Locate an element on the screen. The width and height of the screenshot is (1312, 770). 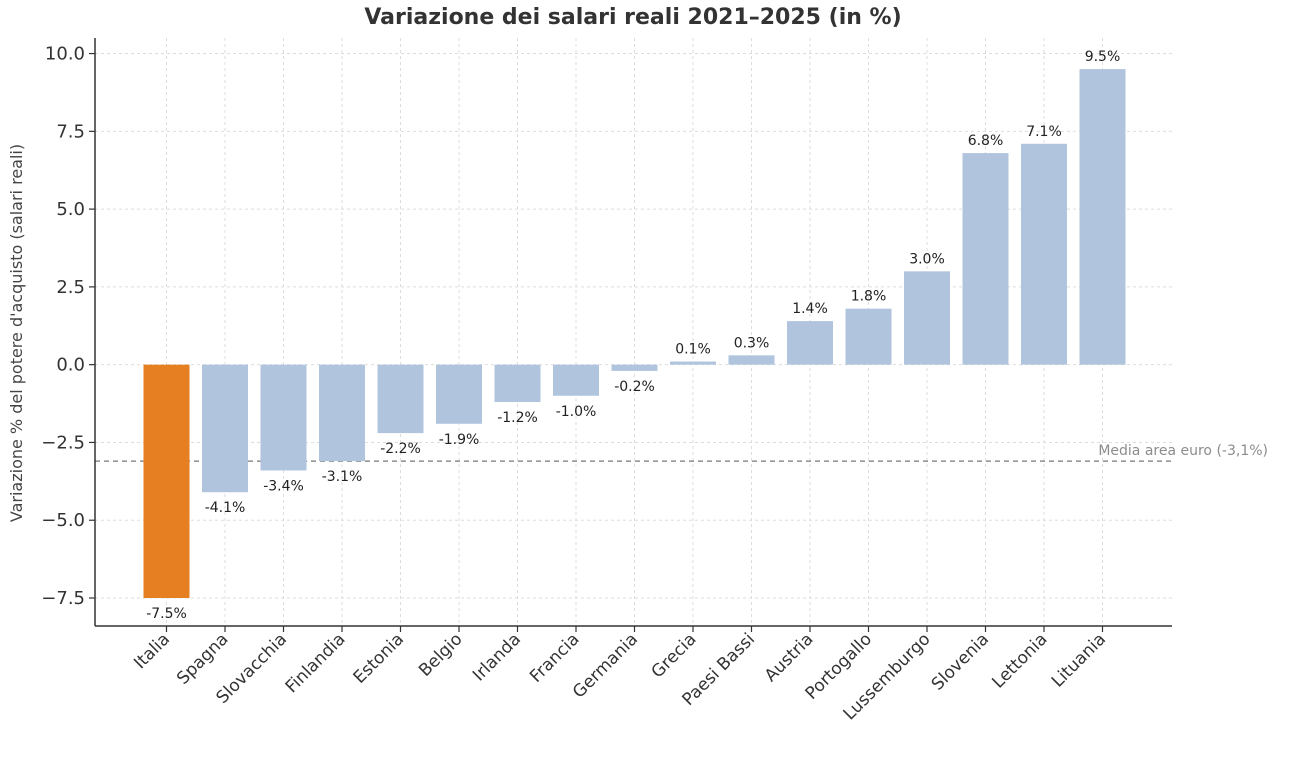
data-label: 1.4% is located at coordinates (810, 309).